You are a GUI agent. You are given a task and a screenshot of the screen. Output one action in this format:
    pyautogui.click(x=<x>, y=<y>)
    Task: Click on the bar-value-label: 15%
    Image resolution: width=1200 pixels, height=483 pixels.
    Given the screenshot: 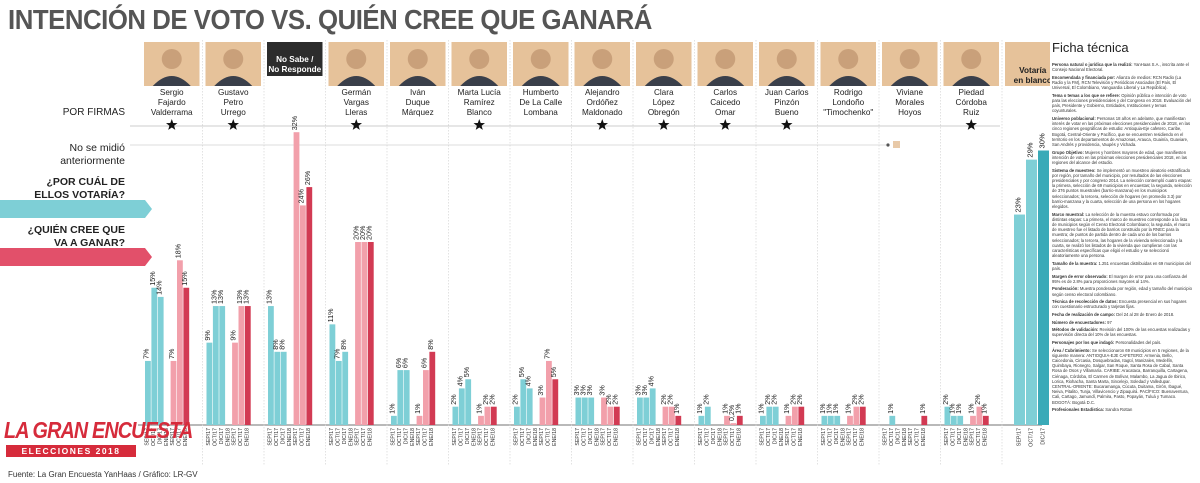 What is the action you would take?
    pyautogui.click(x=184, y=278)
    